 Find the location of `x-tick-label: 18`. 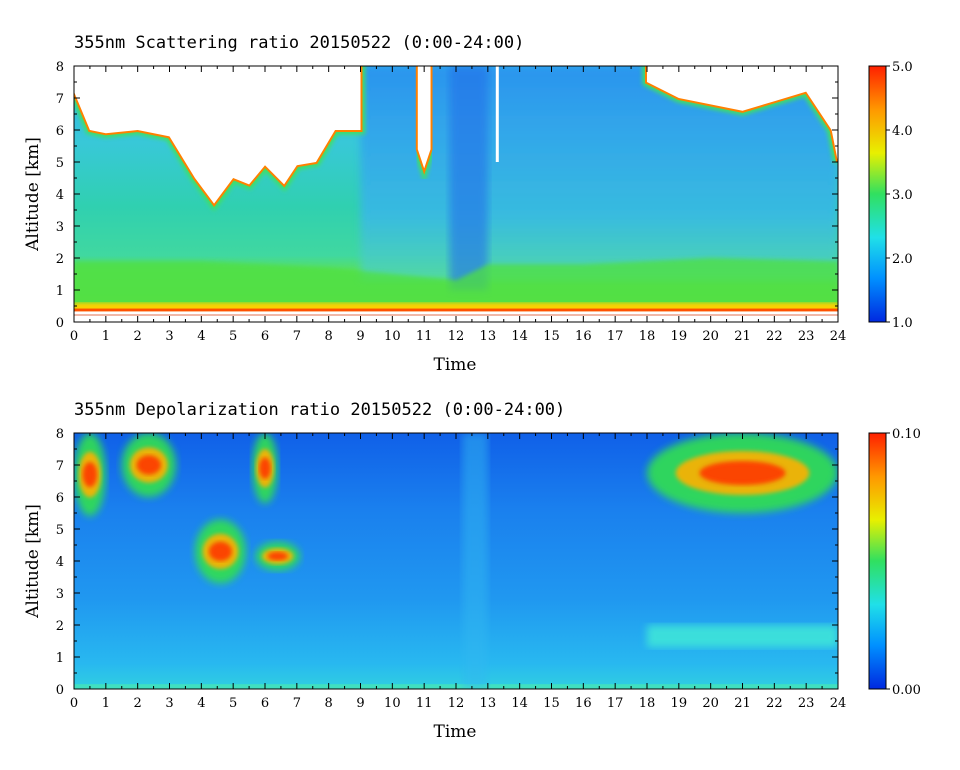

x-tick-label: 18 is located at coordinates (647, 336).